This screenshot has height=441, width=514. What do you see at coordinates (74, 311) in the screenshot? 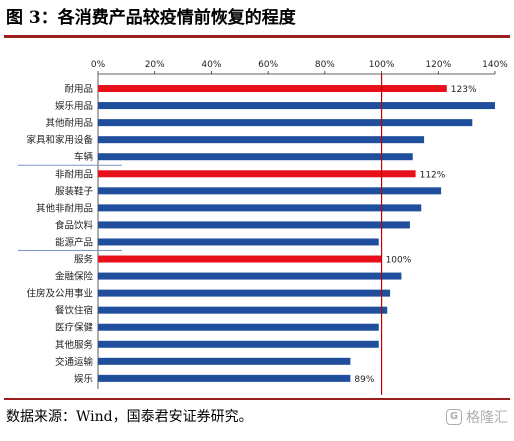
I see `category-label: 餐饮住宿` at bounding box center [74, 311].